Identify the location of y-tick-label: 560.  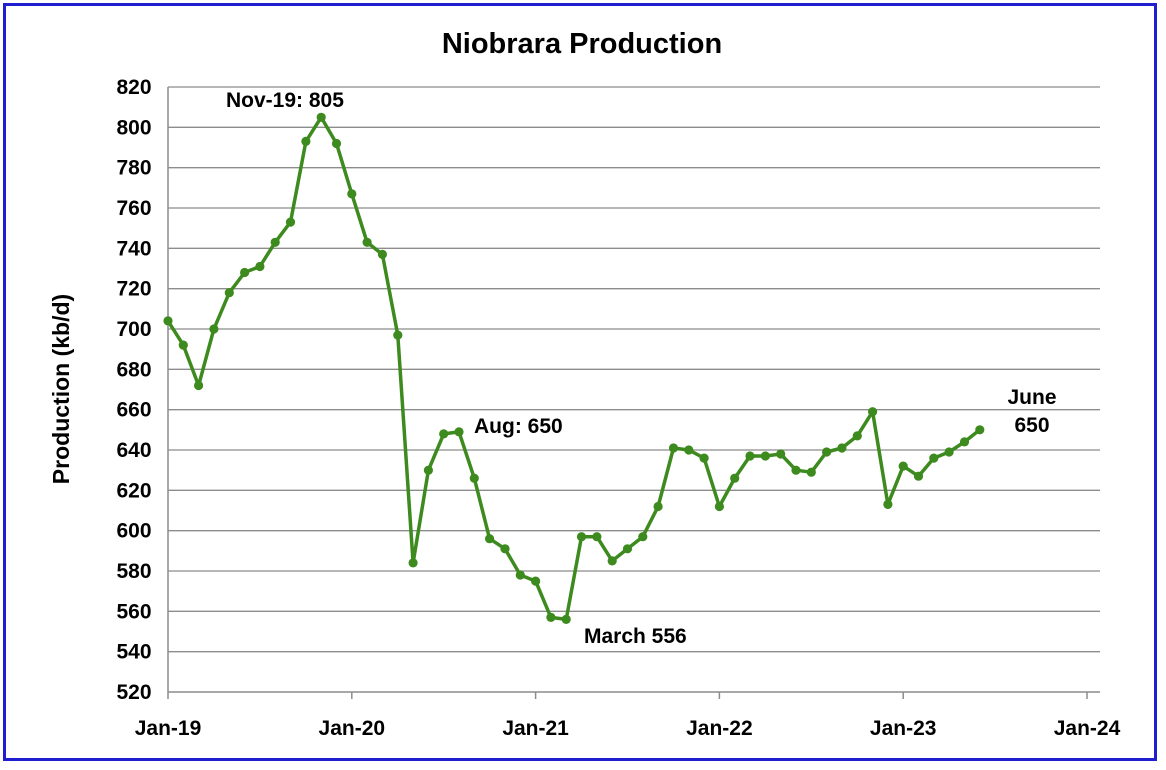
(133, 611).